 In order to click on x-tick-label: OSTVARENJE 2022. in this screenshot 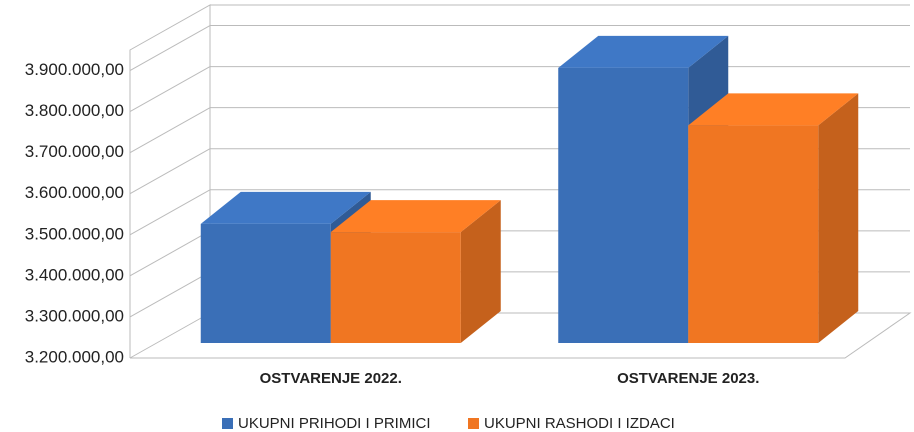, I will do `click(331, 378)`.